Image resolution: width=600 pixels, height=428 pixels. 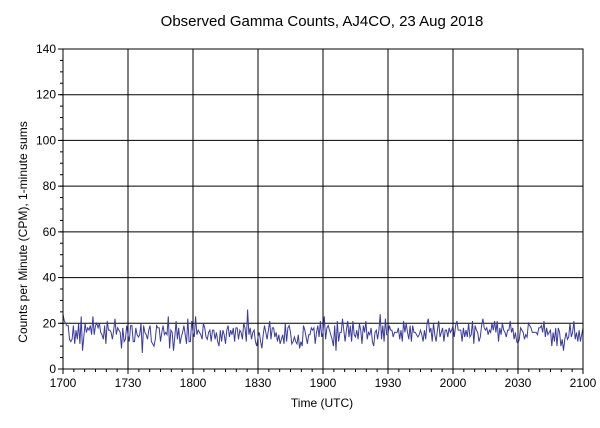 What do you see at coordinates (322, 403) in the screenshot?
I see `x-axis-label: Time (UTC)` at bounding box center [322, 403].